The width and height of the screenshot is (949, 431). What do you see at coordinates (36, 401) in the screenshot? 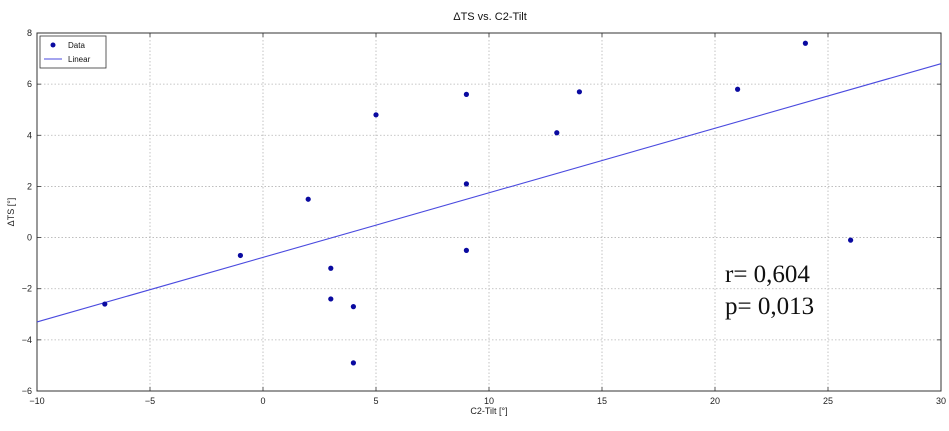
I see `x-tick-label: −10` at bounding box center [36, 401].